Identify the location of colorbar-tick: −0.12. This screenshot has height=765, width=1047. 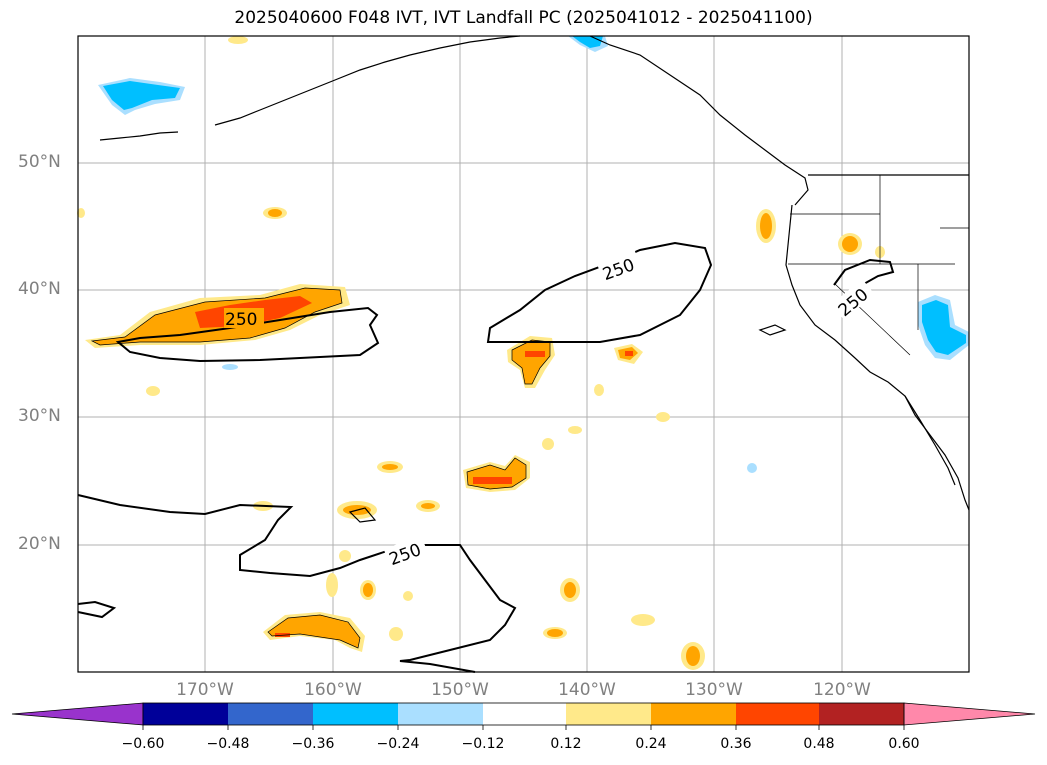
(483, 744).